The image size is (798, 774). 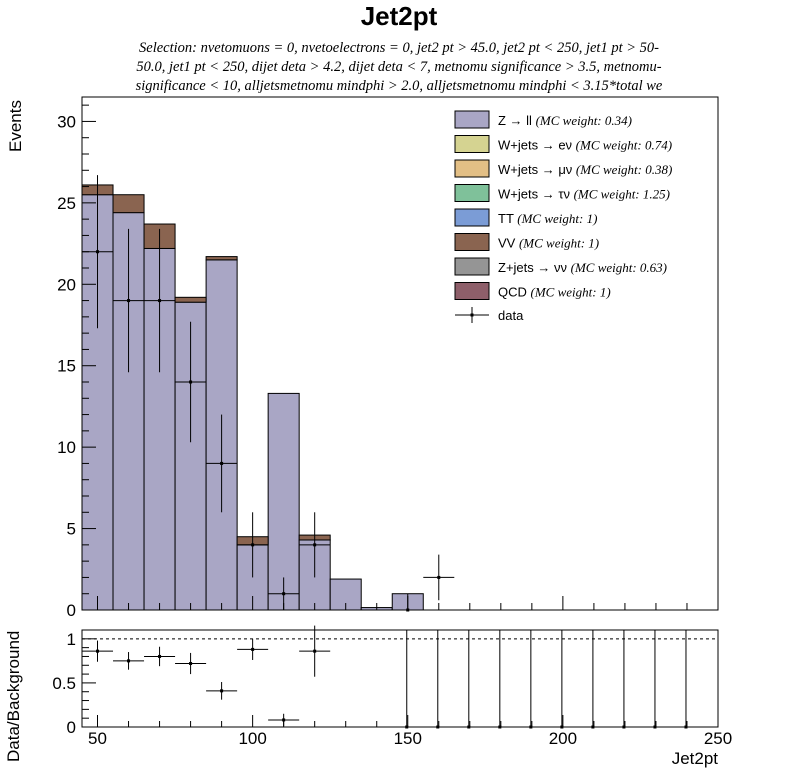 What do you see at coordinates (619, 267) in the screenshot?
I see `legend-weight: (MC weight: 0.63)` at bounding box center [619, 267].